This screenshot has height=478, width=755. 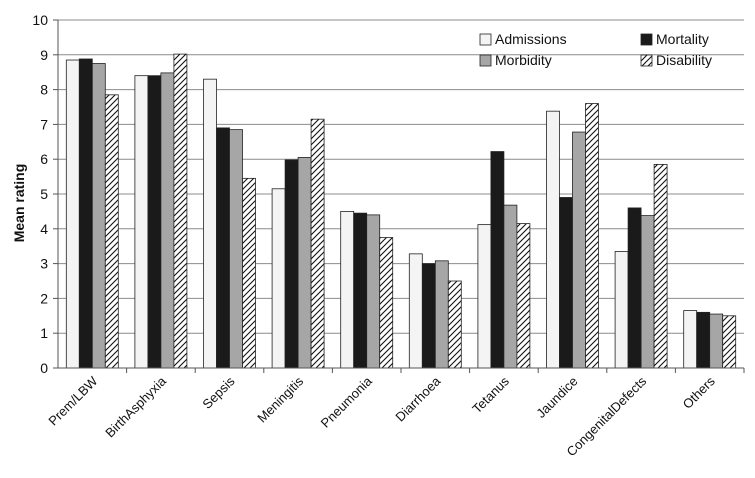 I want to click on y-tick-label: 3, so click(x=44, y=264).